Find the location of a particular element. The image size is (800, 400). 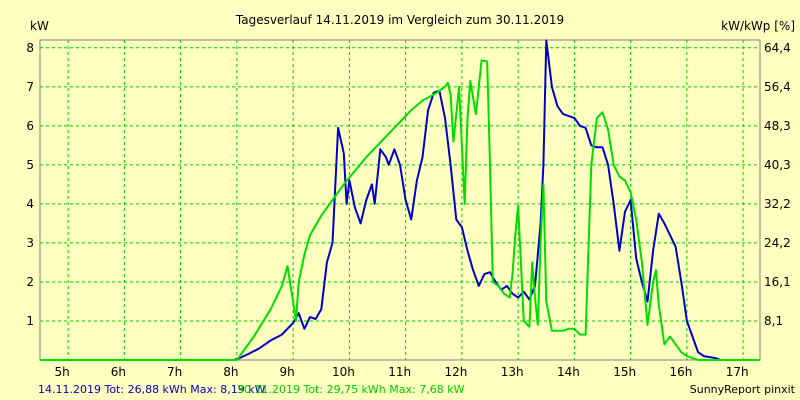

y-left-tick-label: 4 is located at coordinates (30, 204).